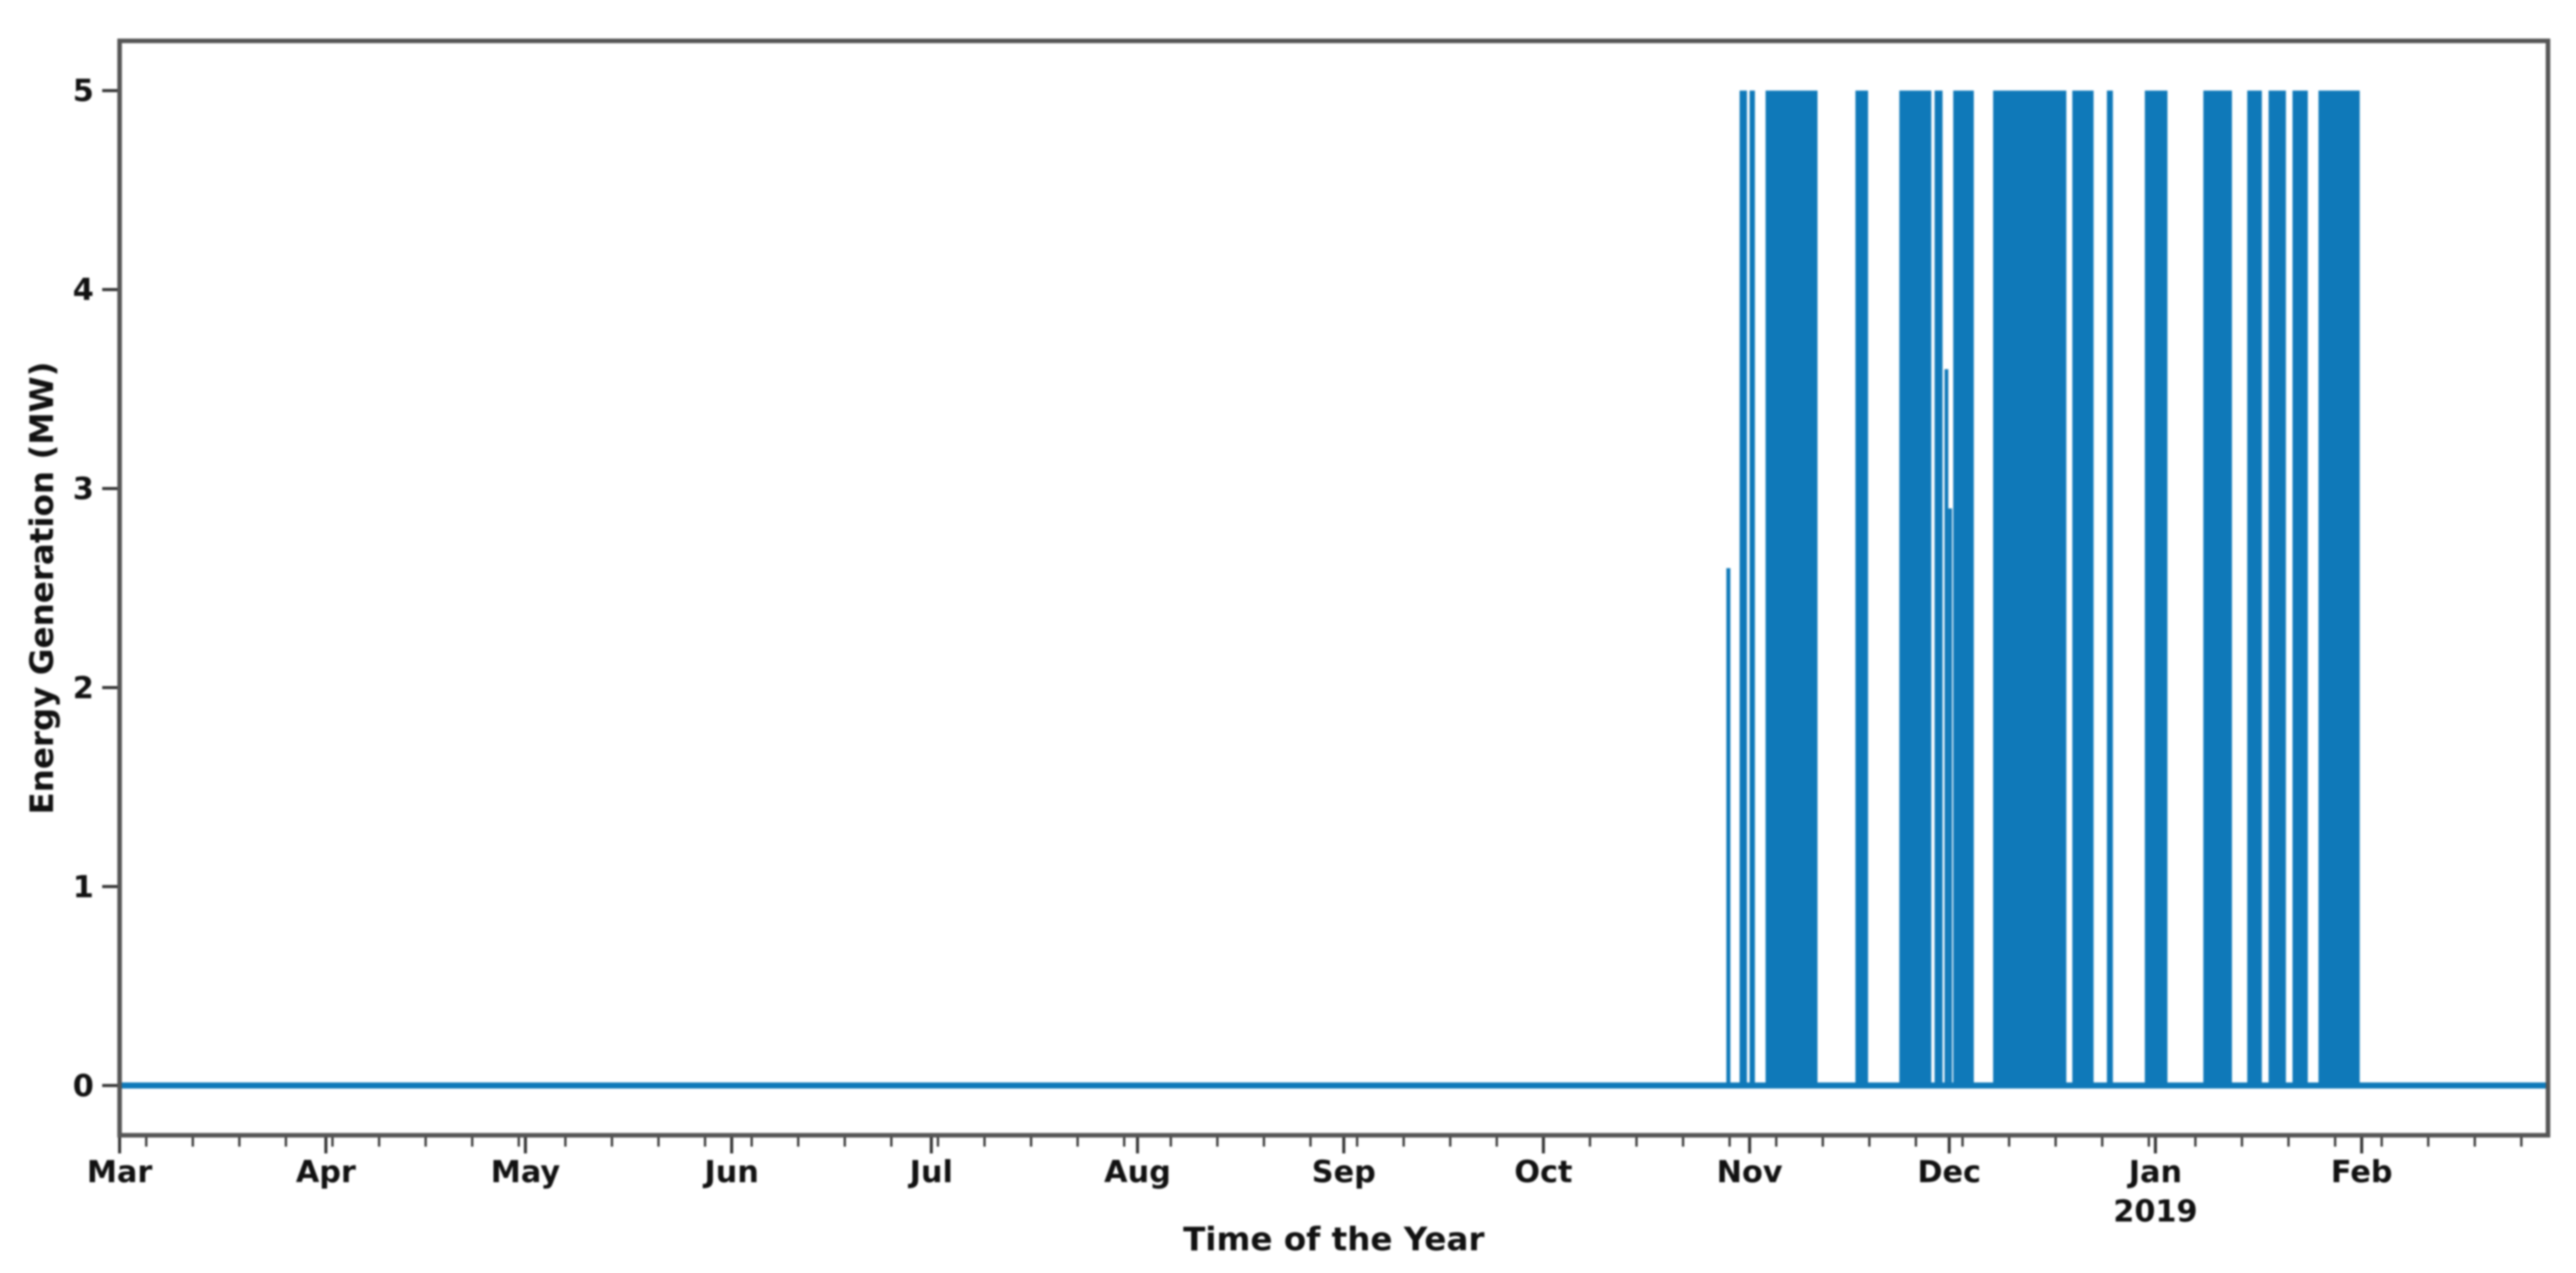 The image size is (2576, 1273). I want to click on y-tick-label: 2, so click(83, 688).